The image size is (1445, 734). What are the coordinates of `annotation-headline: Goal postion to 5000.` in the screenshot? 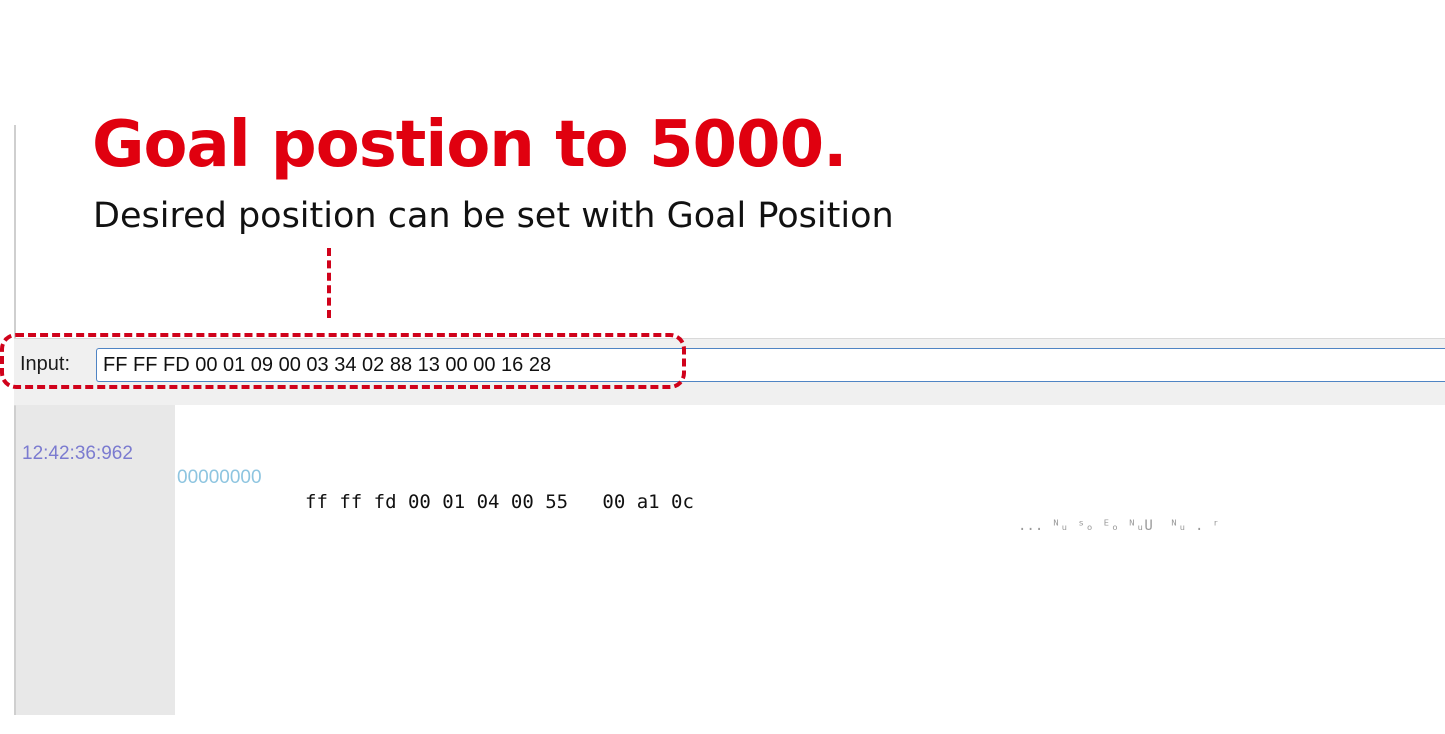 It's located at (469, 145).